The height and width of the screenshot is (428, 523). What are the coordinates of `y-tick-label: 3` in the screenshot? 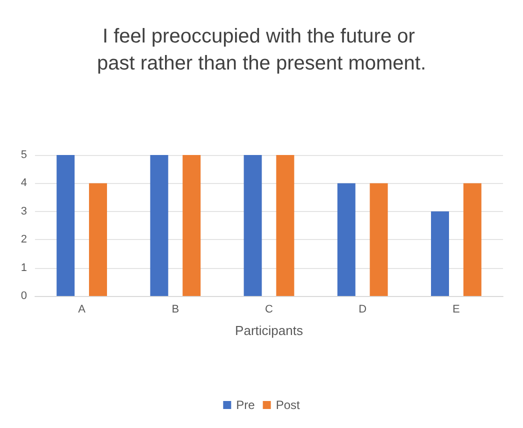 It's located at (23, 211).